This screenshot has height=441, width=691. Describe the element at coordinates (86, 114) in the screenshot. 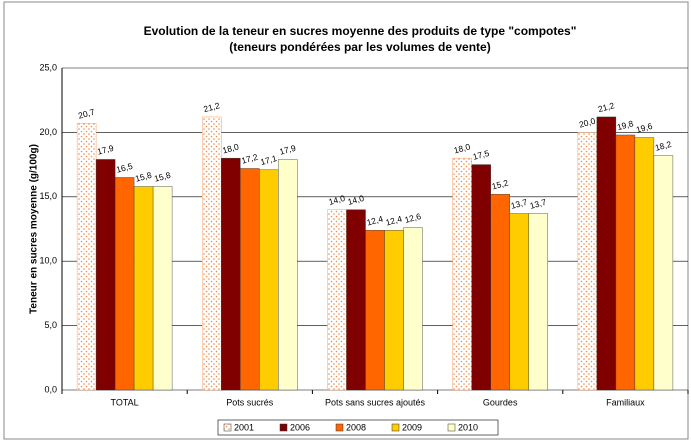

I see `value-label: 20,7` at that location.